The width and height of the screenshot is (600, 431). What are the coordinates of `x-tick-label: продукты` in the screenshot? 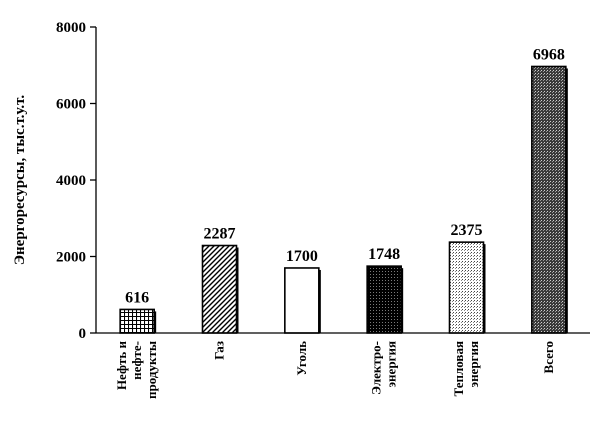 It's located at (151, 370).